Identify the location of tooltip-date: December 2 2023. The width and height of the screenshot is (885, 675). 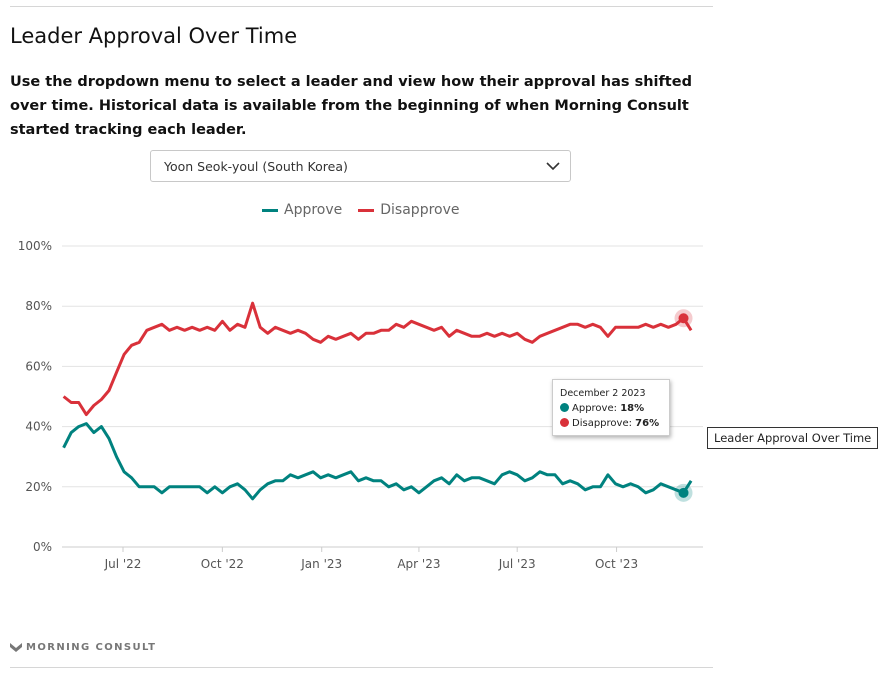
(603, 393).